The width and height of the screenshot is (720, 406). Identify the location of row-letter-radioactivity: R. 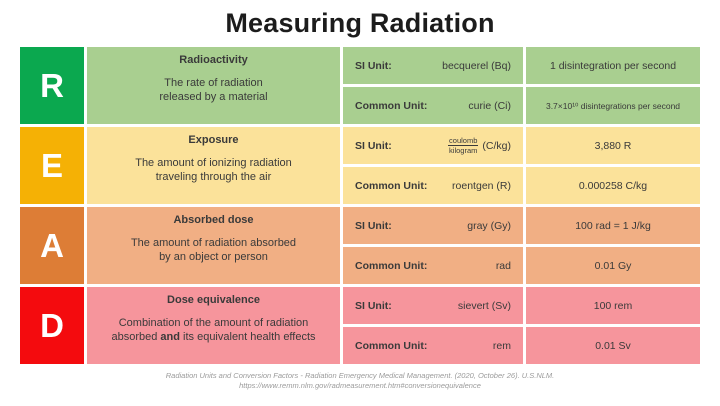
(52, 85).